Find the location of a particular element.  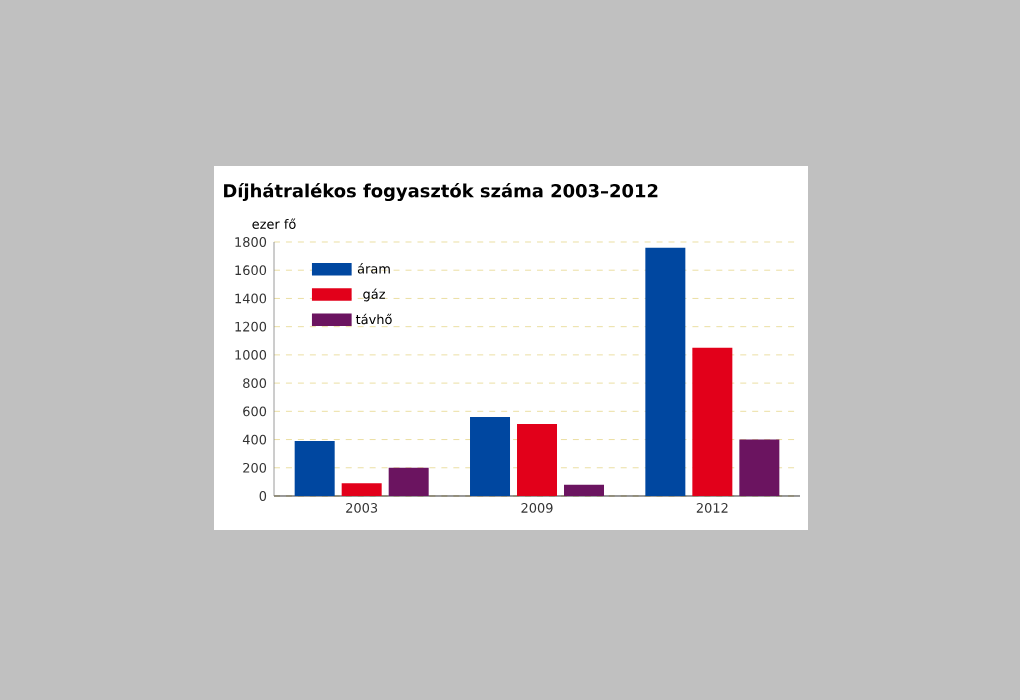

chart-title: Díjhátralékos fogyasztók száma 2003–2012 is located at coordinates (441, 192).